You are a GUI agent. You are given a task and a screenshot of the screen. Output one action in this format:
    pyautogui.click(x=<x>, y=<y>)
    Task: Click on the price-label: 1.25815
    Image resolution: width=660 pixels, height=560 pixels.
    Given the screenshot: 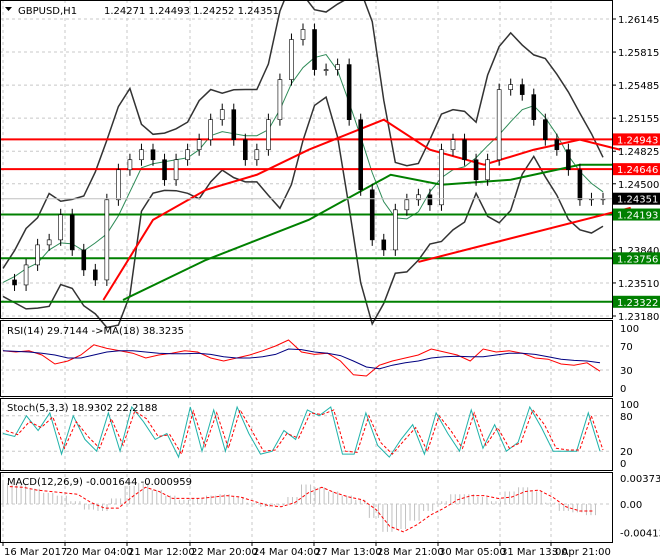 What is the action you would take?
    pyautogui.click(x=638, y=53)
    